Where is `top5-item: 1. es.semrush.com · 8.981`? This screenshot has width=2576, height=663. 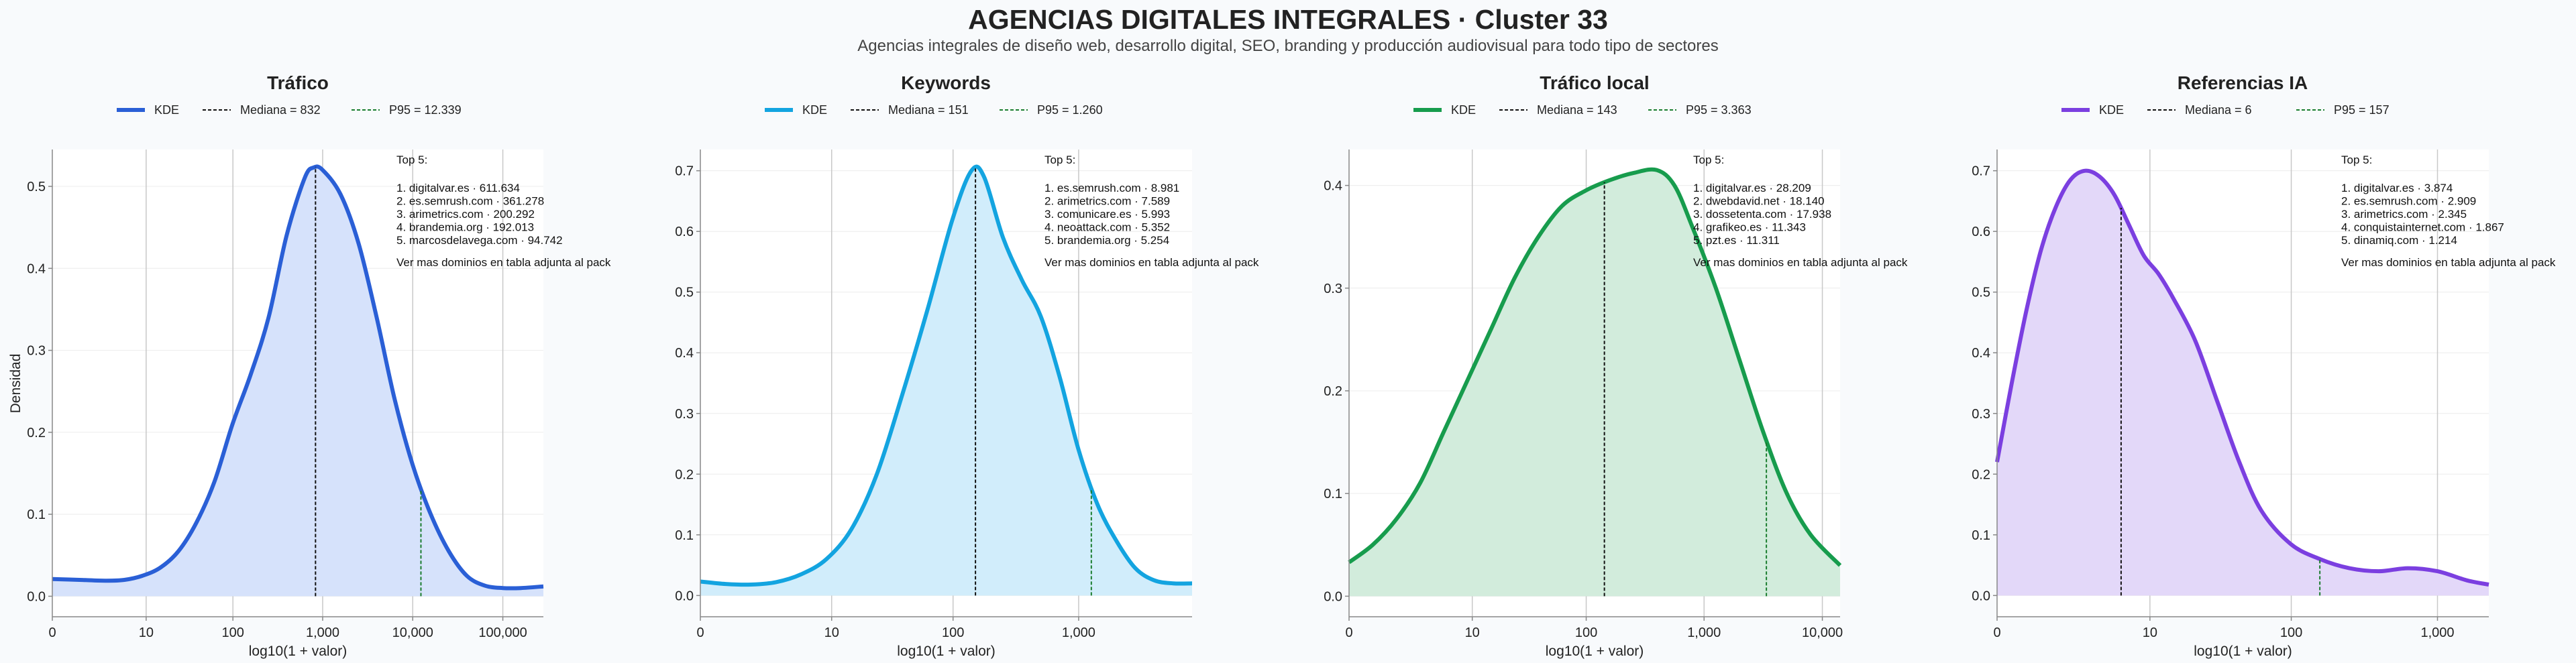 top5-item: 1. es.semrush.com · 8.981 is located at coordinates (1111, 188).